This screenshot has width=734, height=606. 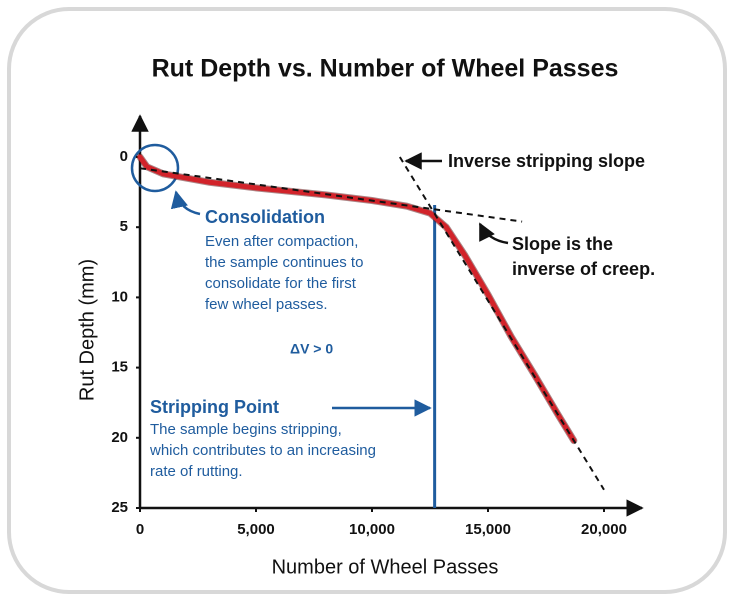 What do you see at coordinates (284, 262) in the screenshot?
I see `annotation: the sample continues to` at bounding box center [284, 262].